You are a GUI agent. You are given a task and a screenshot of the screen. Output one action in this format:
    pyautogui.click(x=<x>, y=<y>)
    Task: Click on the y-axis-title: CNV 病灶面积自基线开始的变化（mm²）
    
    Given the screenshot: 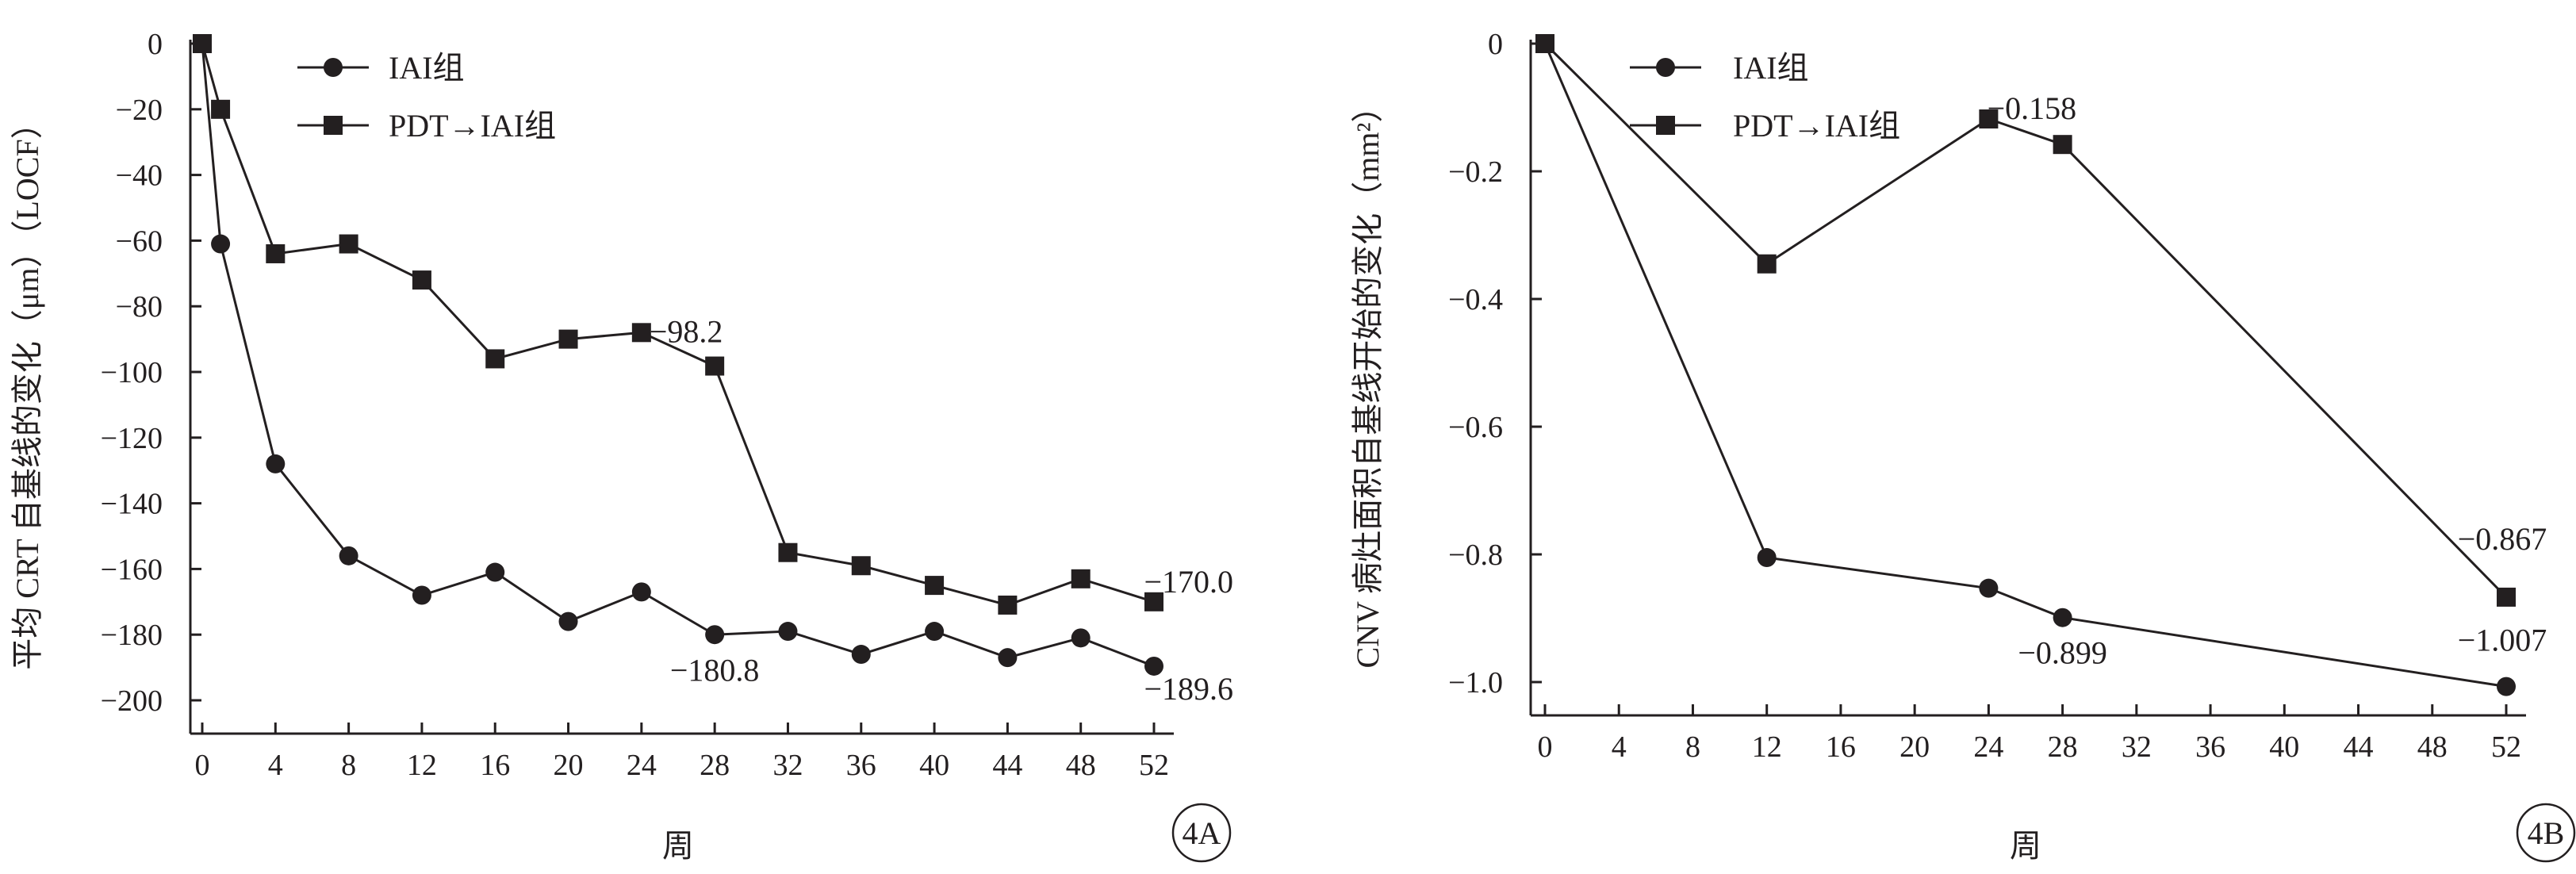 What is the action you would take?
    pyautogui.click(x=1368, y=380)
    